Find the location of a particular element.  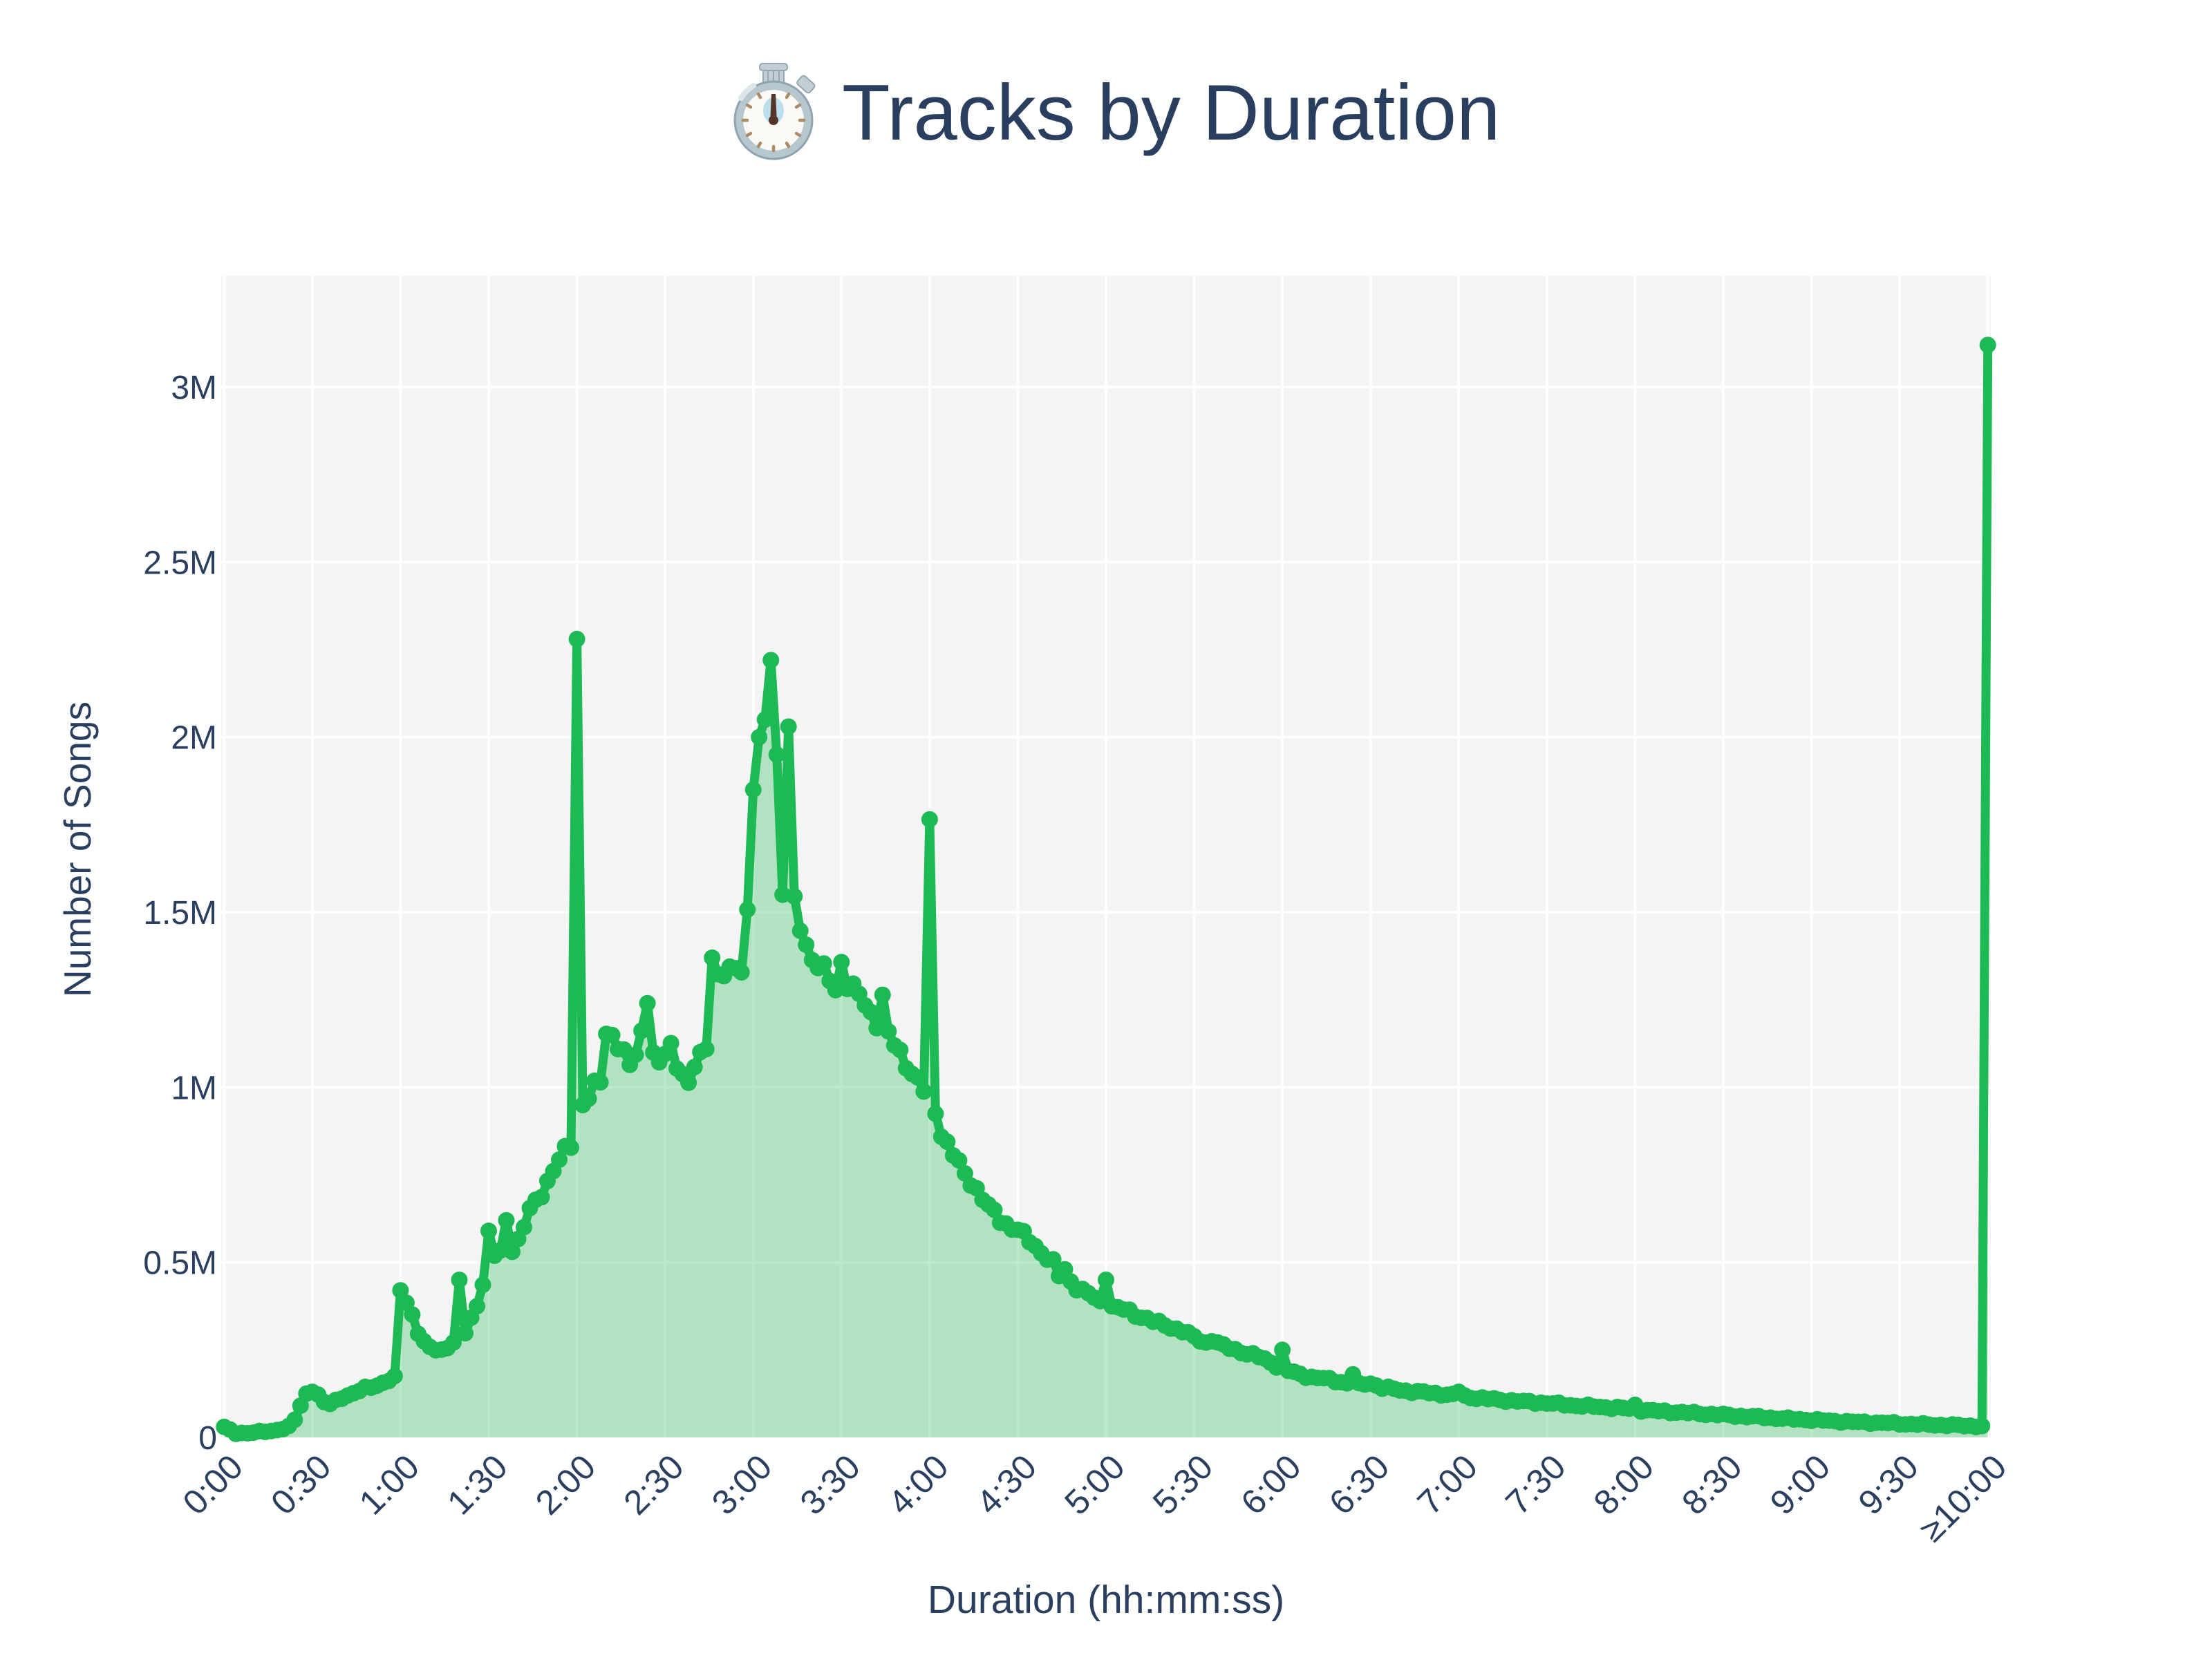

svg-text: Number of Songs is located at coordinates (77, 849).